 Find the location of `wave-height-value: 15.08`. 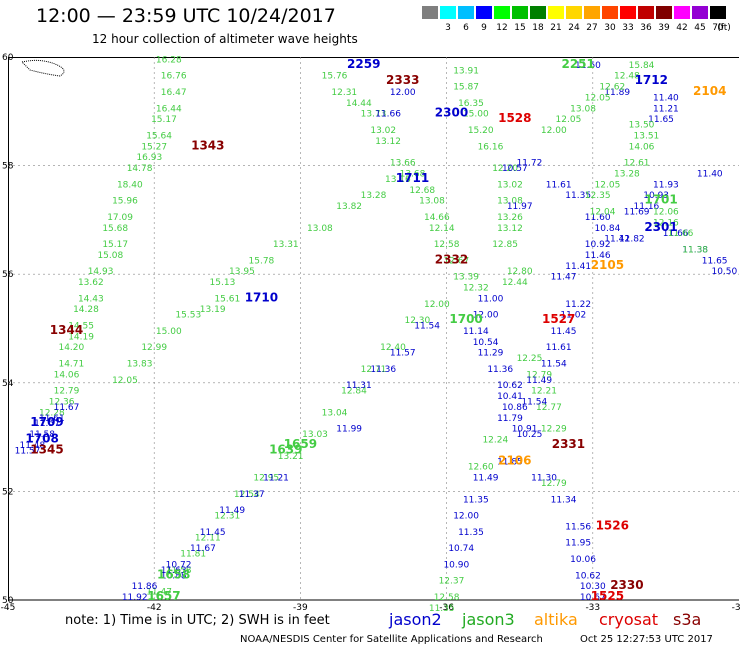

wave-height-value: 15.08 is located at coordinates (110, 256).